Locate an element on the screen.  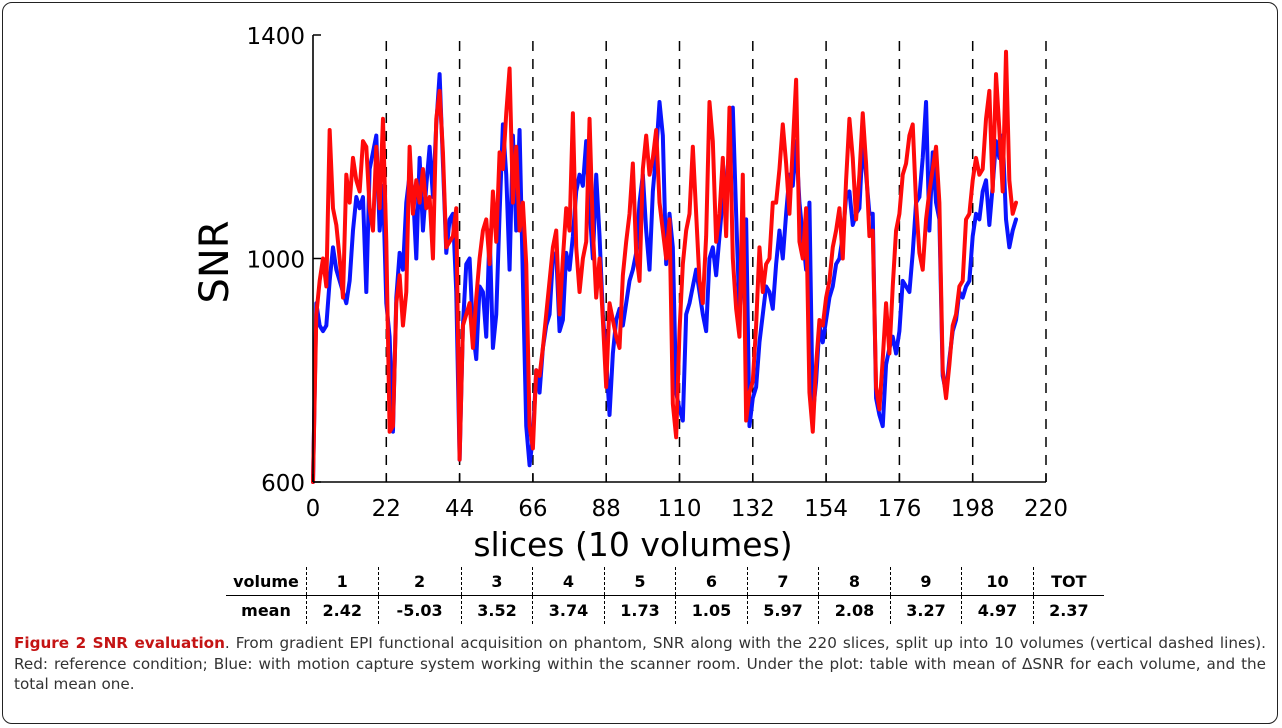
table-cell: 3.74 is located at coordinates (568, 609).